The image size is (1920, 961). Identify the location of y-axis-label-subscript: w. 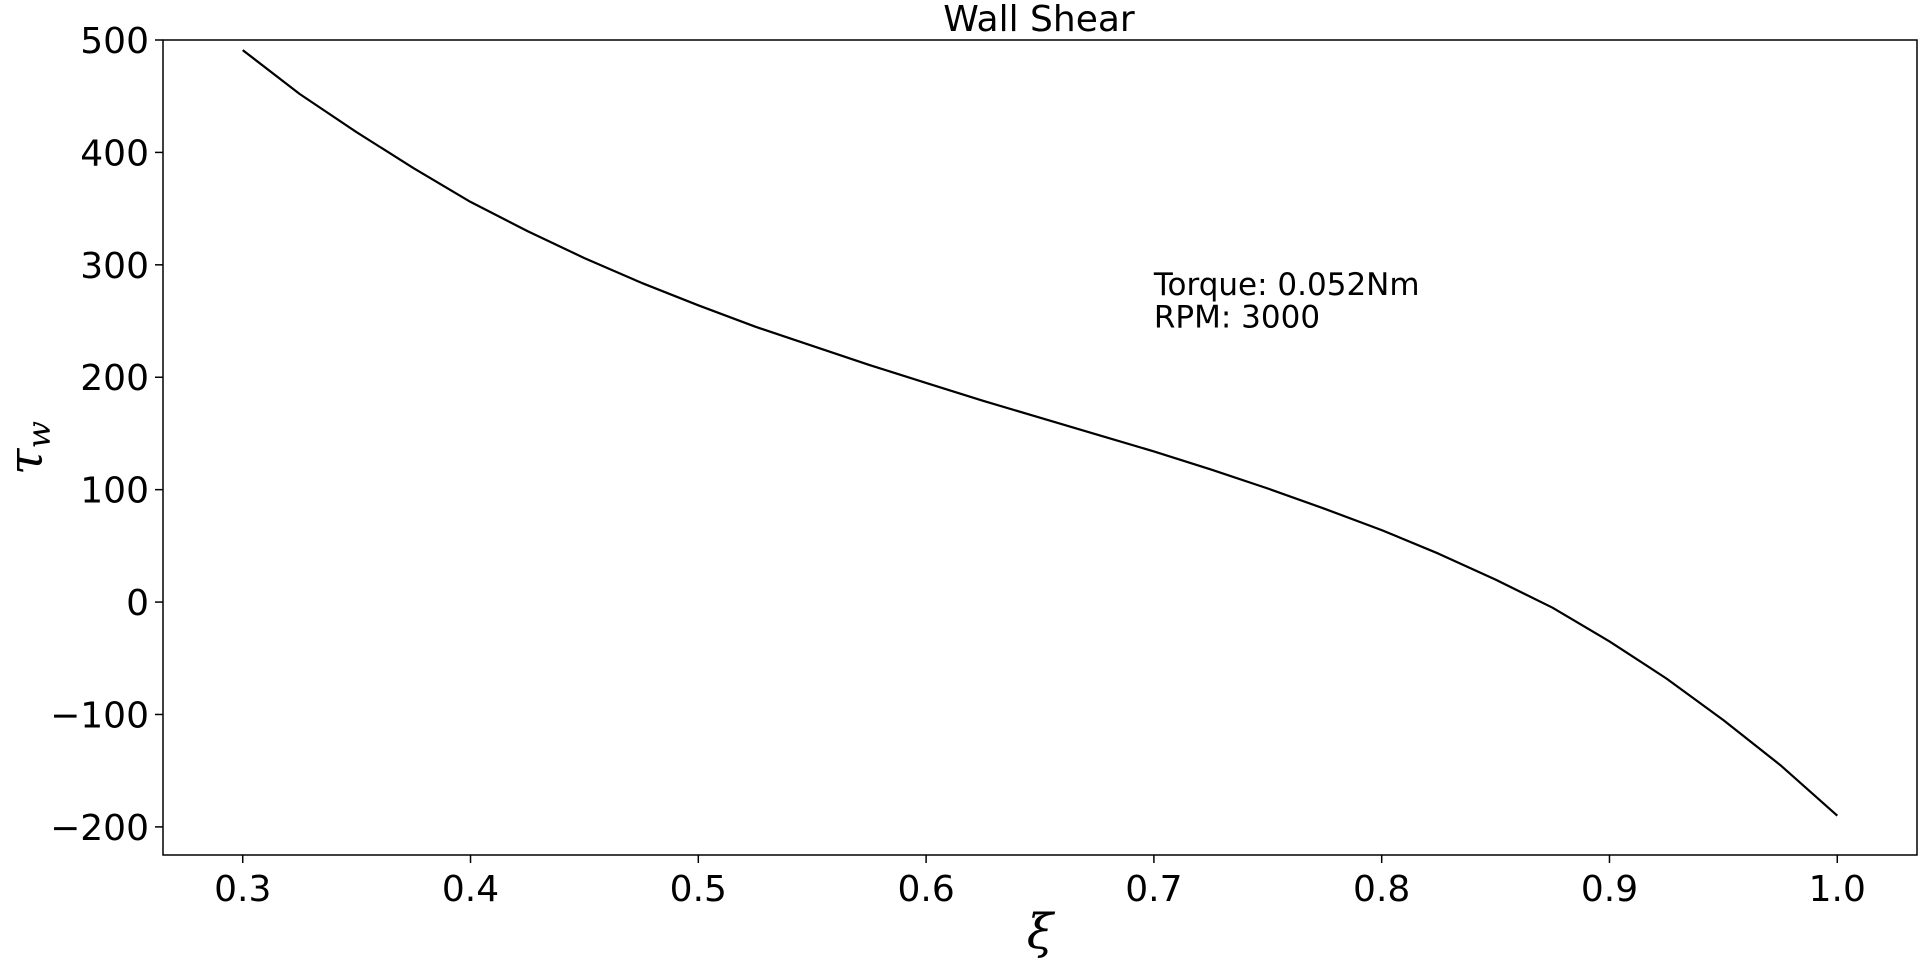
(39, 434).